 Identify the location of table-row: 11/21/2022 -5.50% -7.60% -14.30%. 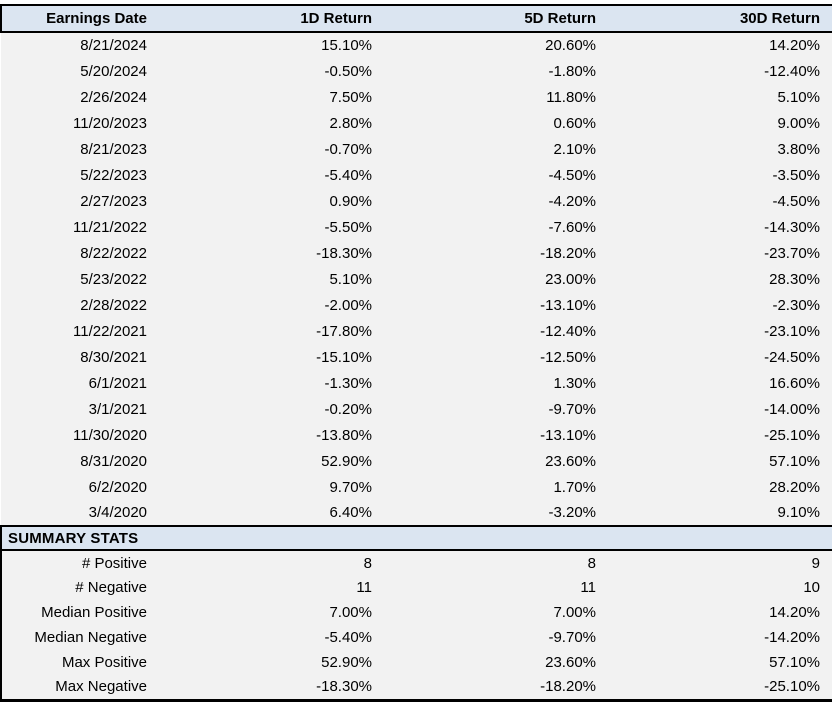
(416, 227).